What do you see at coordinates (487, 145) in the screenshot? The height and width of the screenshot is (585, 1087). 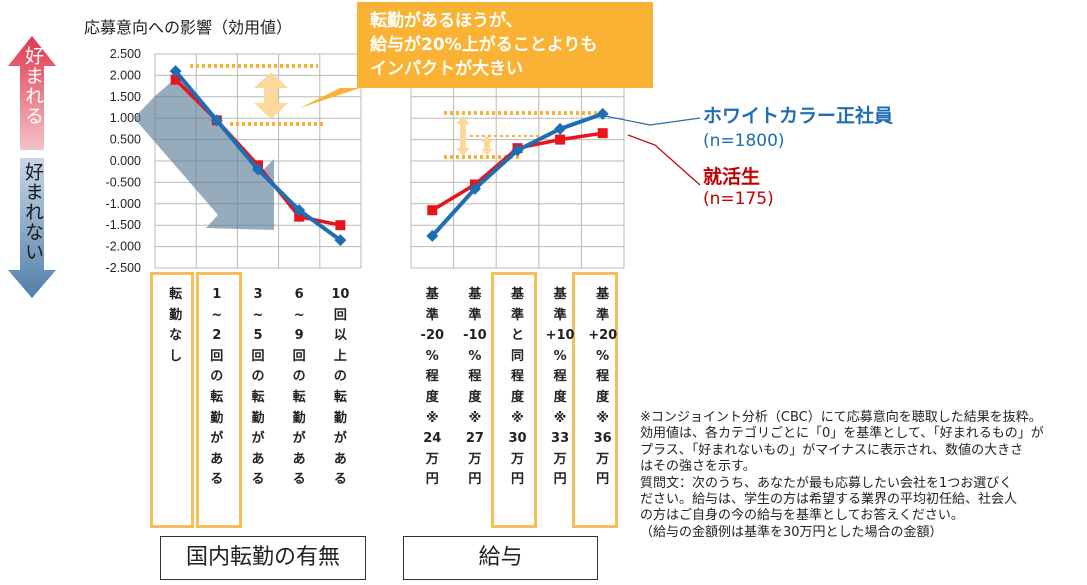 I see `impact-double-arrow-right-small` at bounding box center [487, 145].